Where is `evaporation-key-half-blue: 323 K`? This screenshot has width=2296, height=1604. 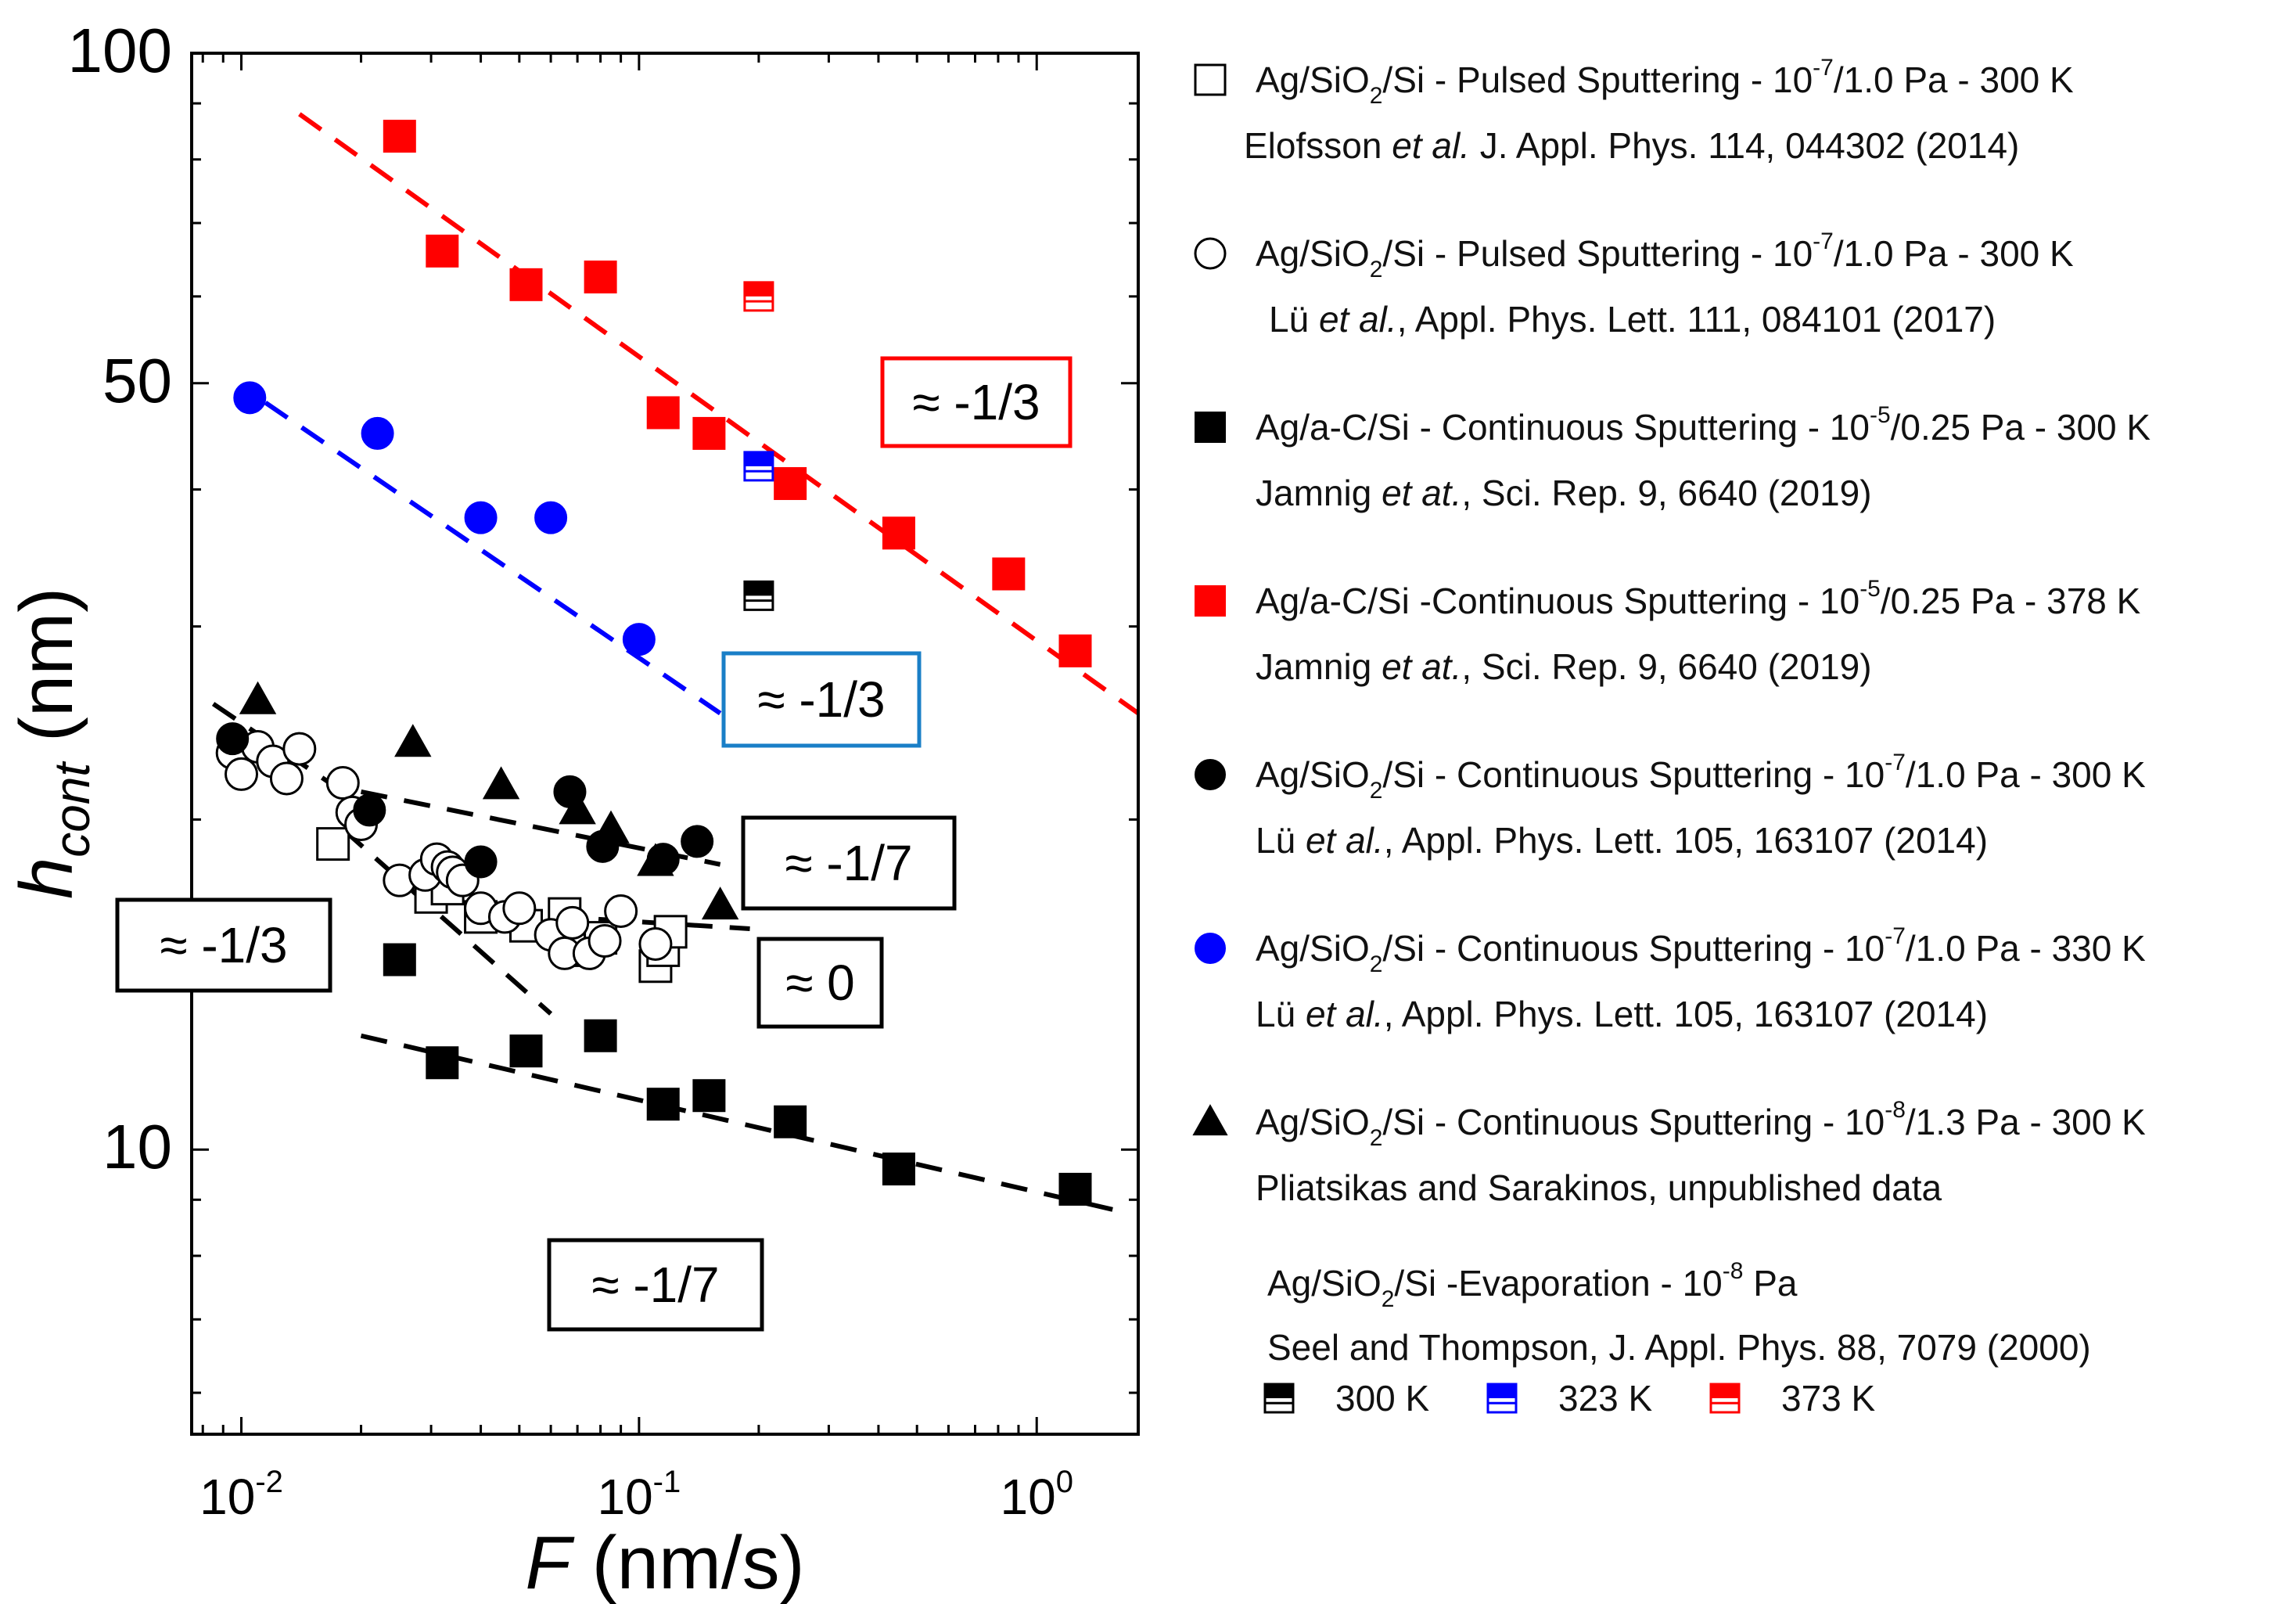
evaporation-key-half-blue: 323 K is located at coordinates (1569, 1398).